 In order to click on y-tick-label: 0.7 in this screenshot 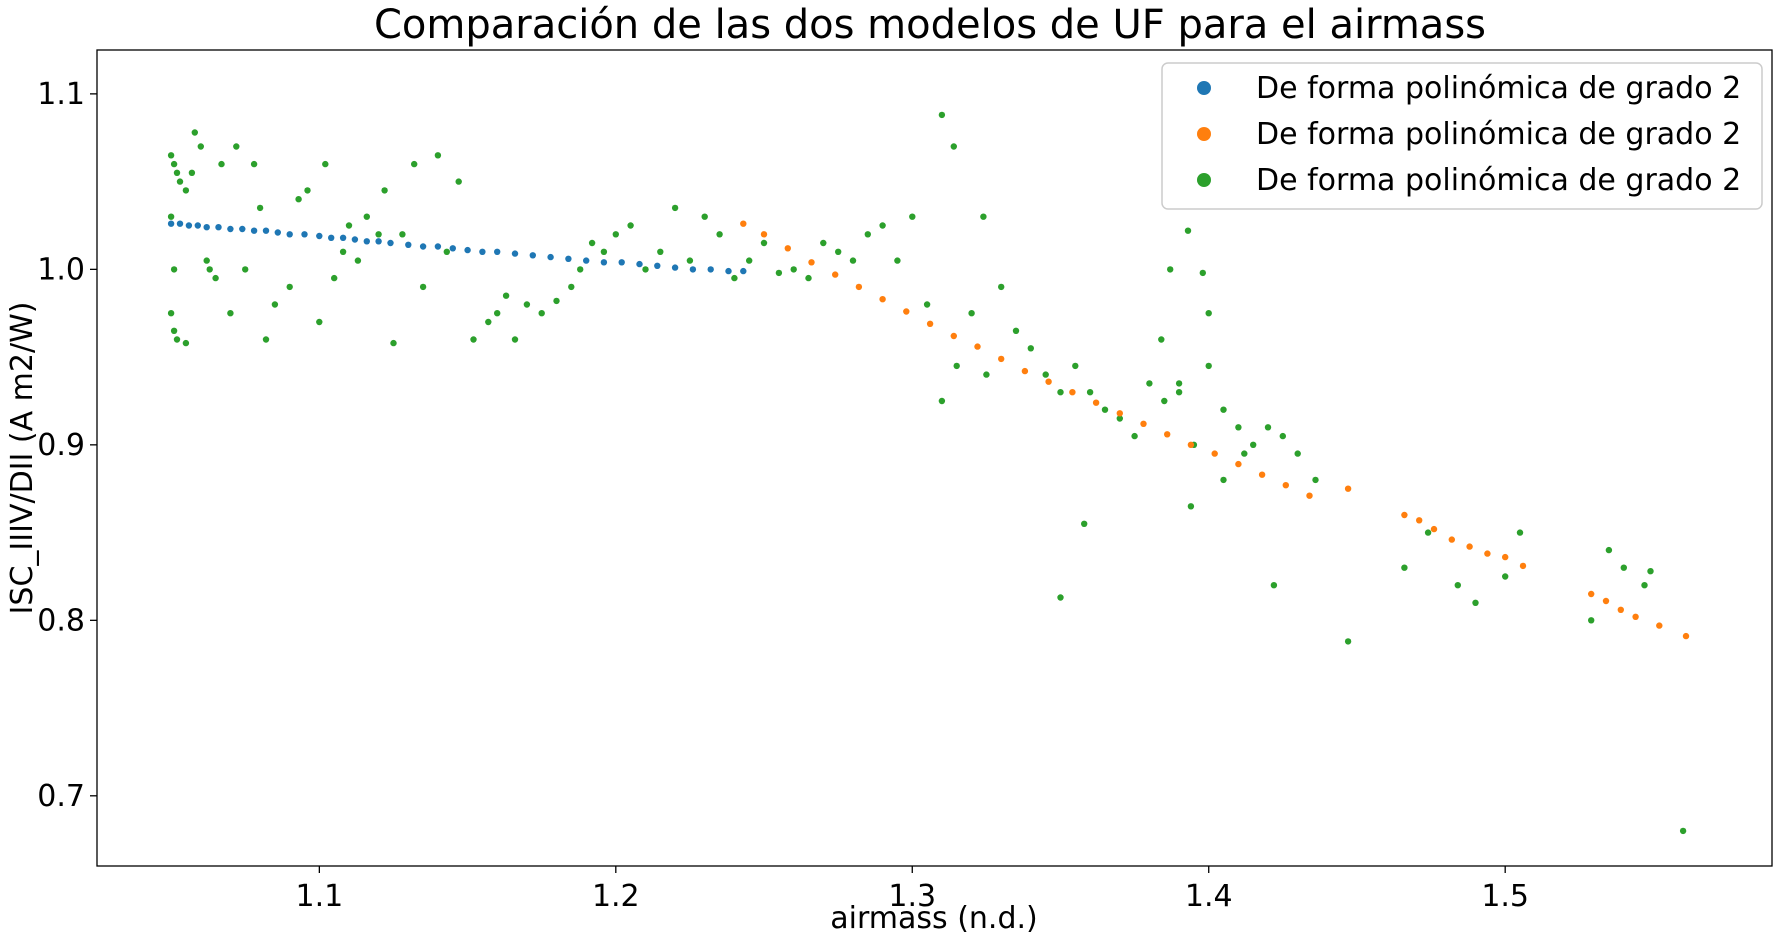, I will do `click(61, 796)`.